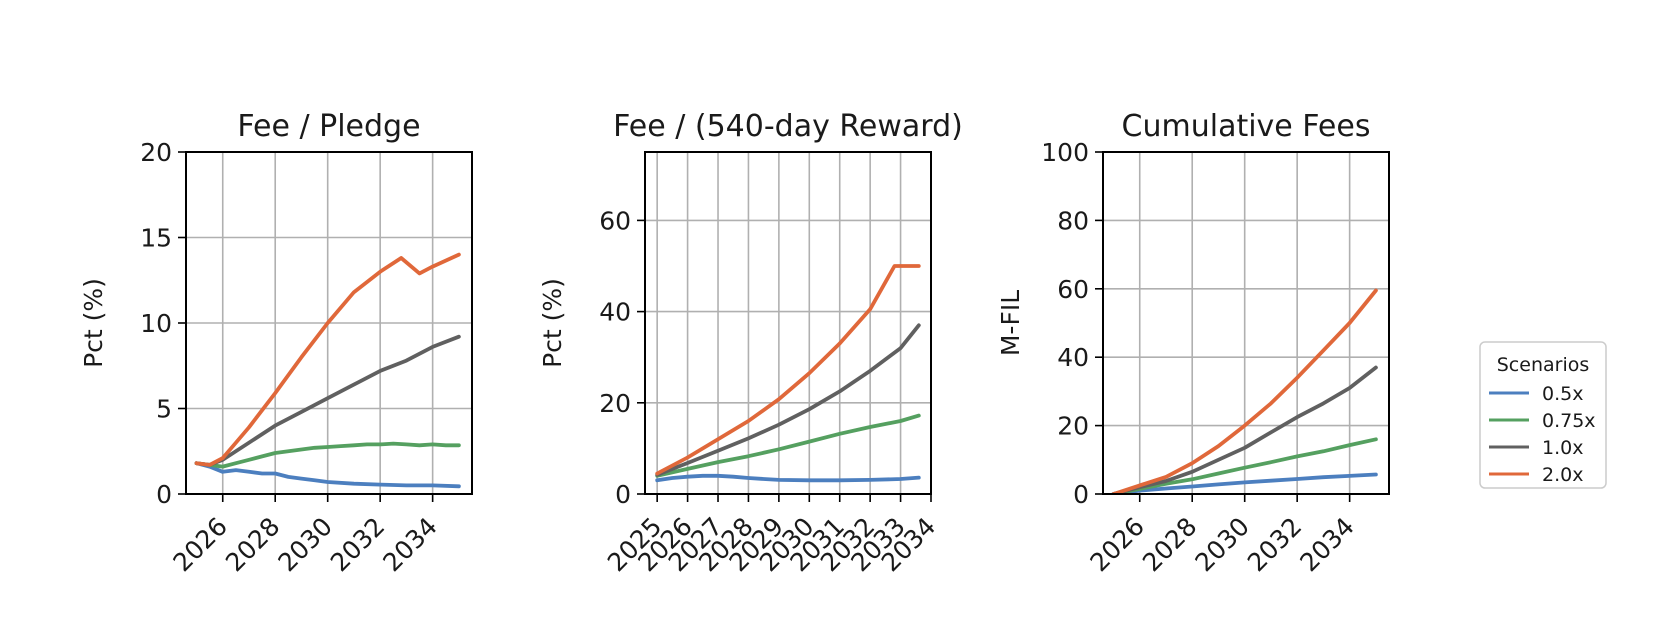 This screenshot has width=1664, height=636. What do you see at coordinates (328, 126) in the screenshot?
I see `chart-title: Fee / Pledge` at bounding box center [328, 126].